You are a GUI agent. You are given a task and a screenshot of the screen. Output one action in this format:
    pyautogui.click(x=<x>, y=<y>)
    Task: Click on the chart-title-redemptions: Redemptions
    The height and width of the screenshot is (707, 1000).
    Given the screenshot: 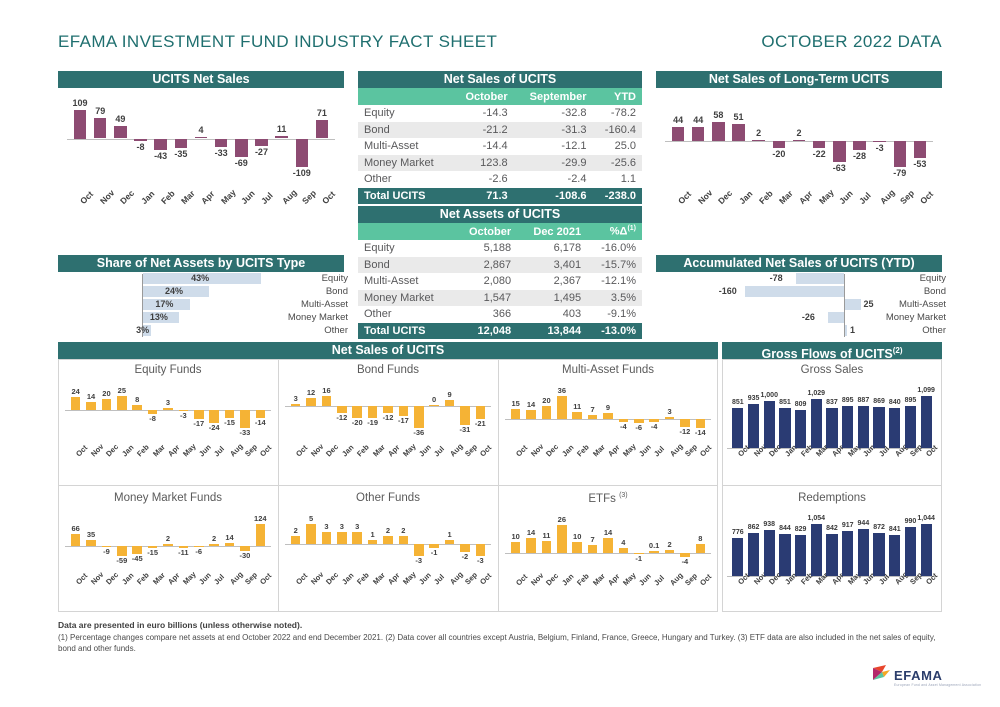 What is the action you would take?
    pyautogui.click(x=832, y=498)
    